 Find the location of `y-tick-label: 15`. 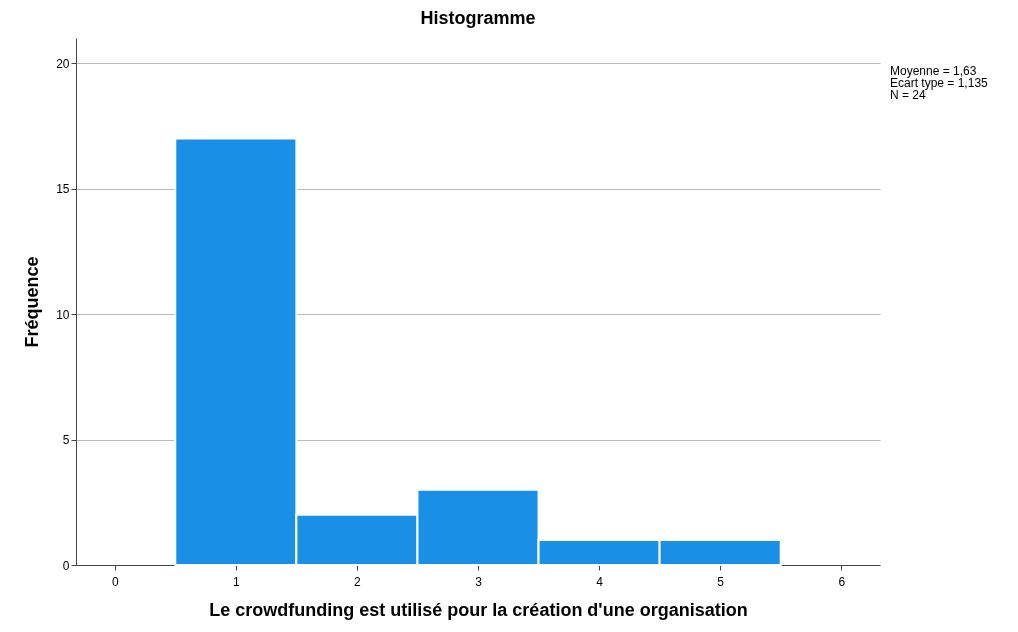

y-tick-label: 15 is located at coordinates (63, 189).